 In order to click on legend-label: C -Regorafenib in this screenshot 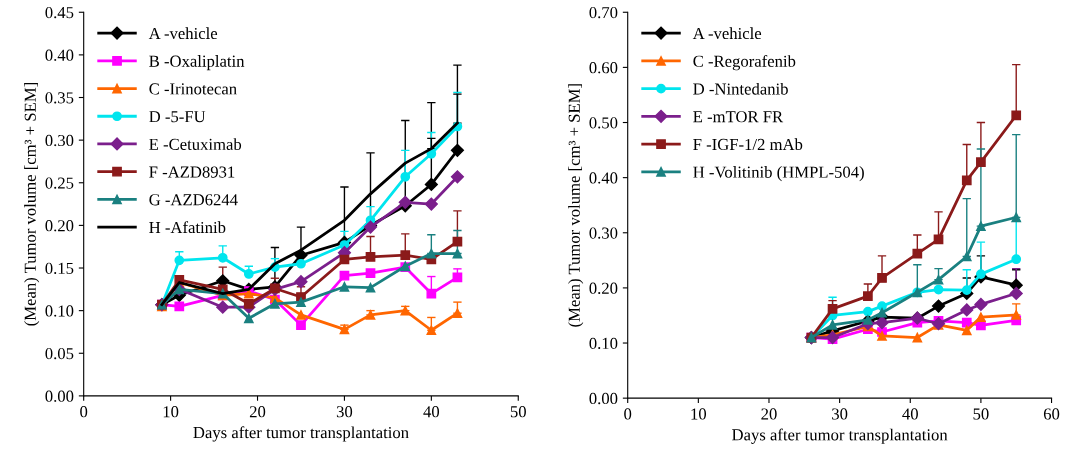, I will do `click(744, 62)`.